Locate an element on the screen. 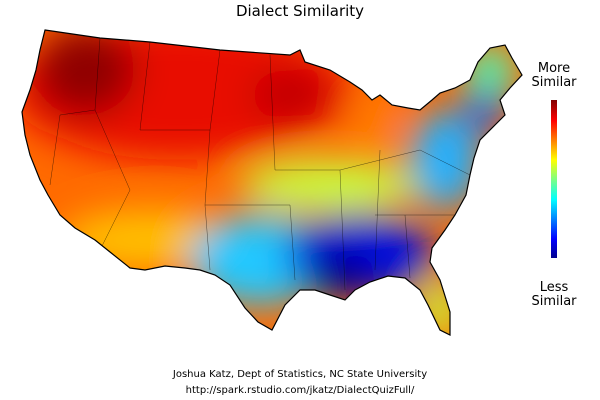  region-northwest is located at coordinates (85, 72).